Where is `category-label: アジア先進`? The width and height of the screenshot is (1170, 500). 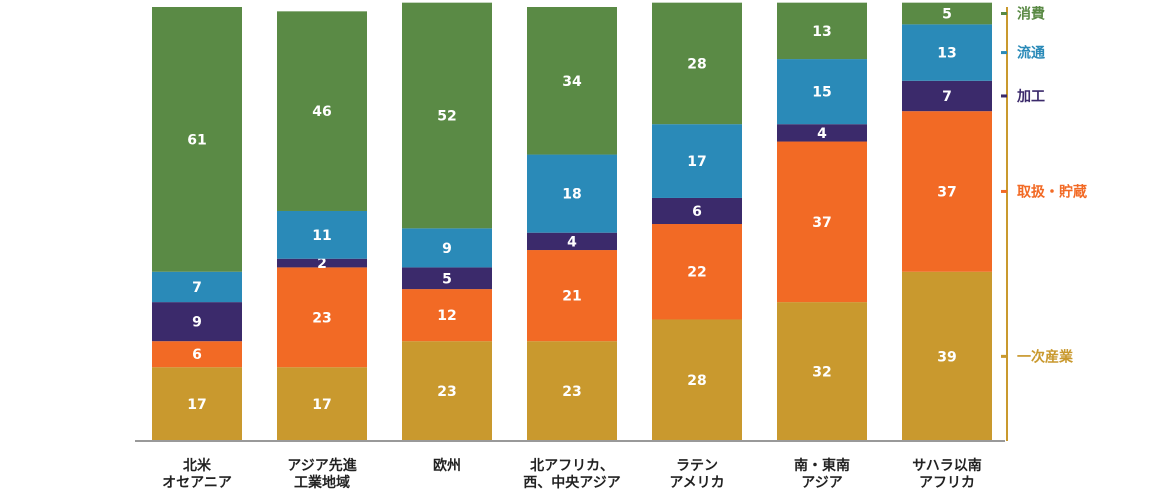
category-label: アジア先進 is located at coordinates (321, 465).